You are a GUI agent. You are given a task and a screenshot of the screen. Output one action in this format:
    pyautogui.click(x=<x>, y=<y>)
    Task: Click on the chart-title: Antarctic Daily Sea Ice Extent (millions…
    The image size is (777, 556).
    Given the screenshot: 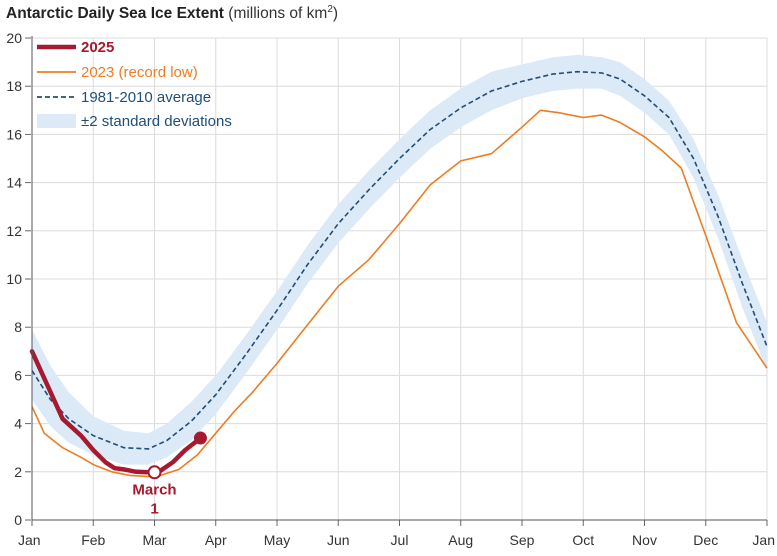 What is the action you would take?
    pyautogui.click(x=172, y=13)
    